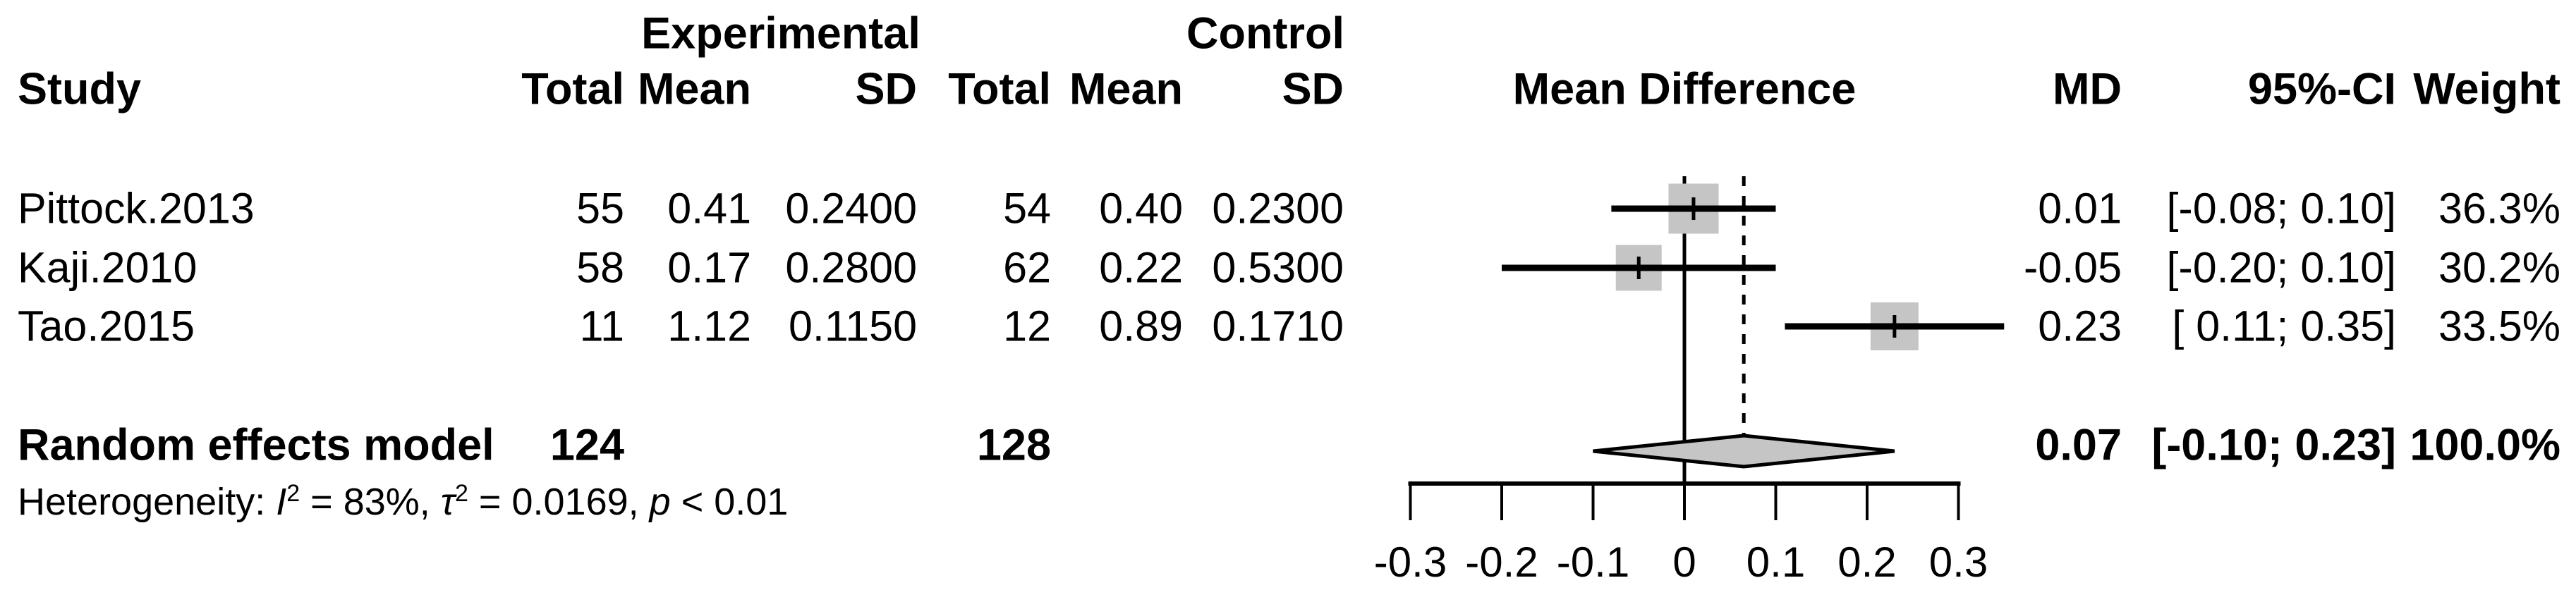 This screenshot has height=590, width=2576. Describe the element at coordinates (256, 445) in the screenshot. I see `summary-model-label: Random effects model` at that location.